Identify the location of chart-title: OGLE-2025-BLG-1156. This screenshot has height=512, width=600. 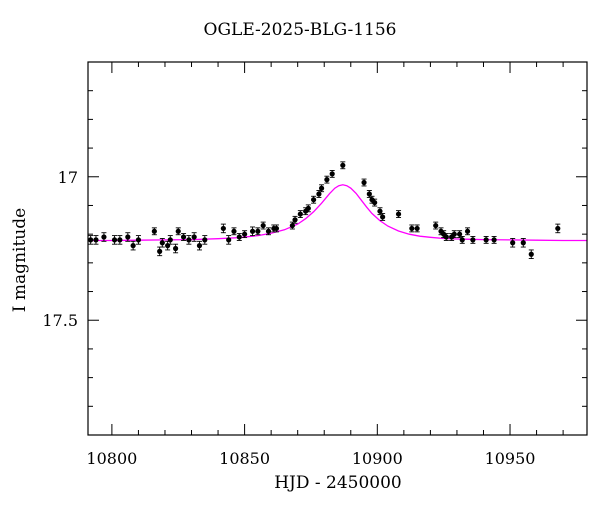
(300, 30).